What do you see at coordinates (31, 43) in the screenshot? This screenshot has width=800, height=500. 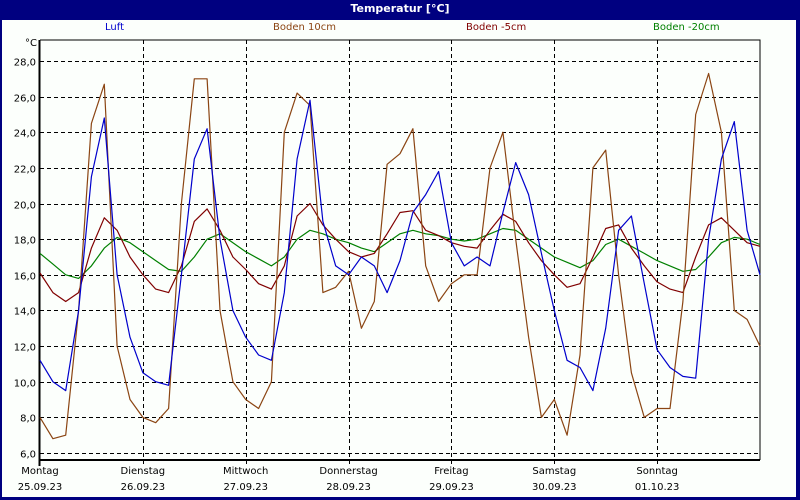 I see `y-axis-unit: °C` at bounding box center [31, 43].